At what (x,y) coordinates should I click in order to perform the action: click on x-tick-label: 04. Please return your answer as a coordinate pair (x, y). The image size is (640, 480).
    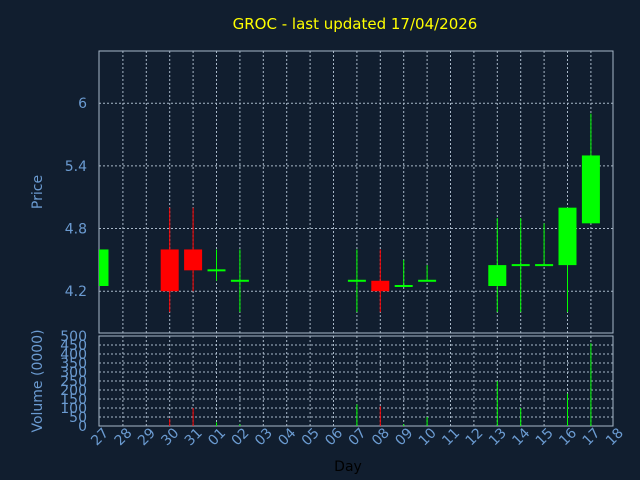
    Looking at the image, I should click on (287, 437).